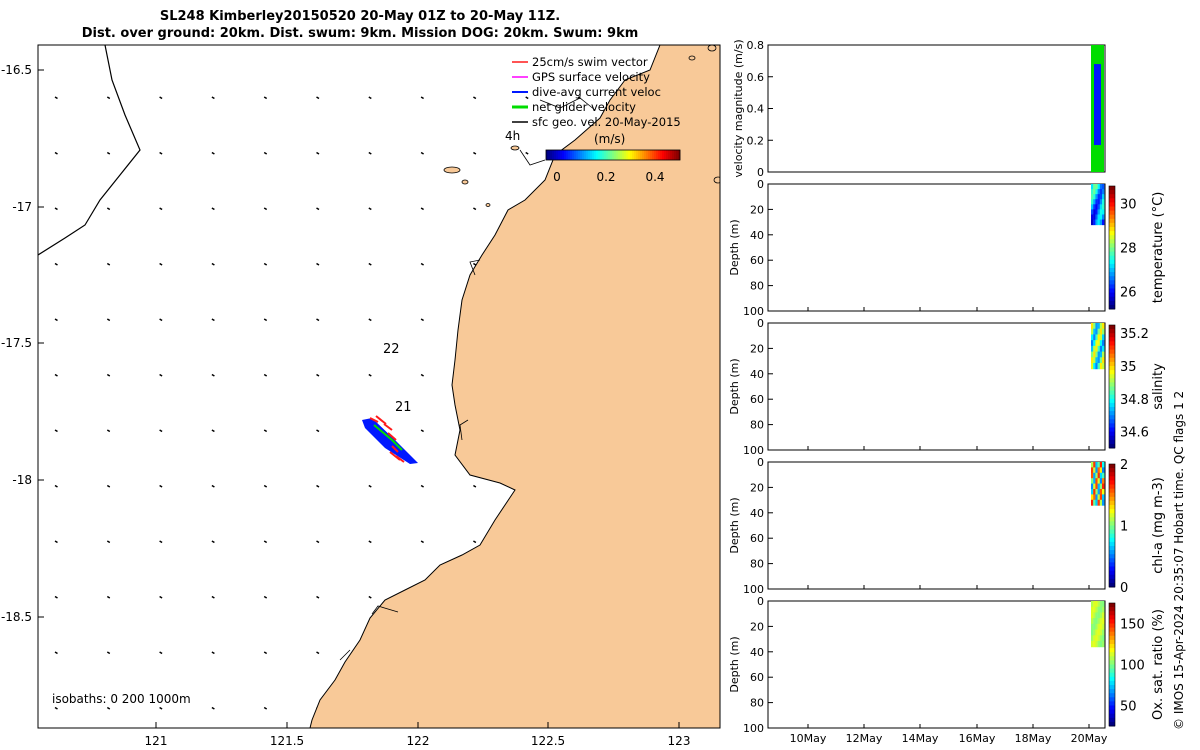 Image resolution: width=1200 pixels, height=750 pixels. I want to click on depth-y-tick: 40, so click(757, 374).